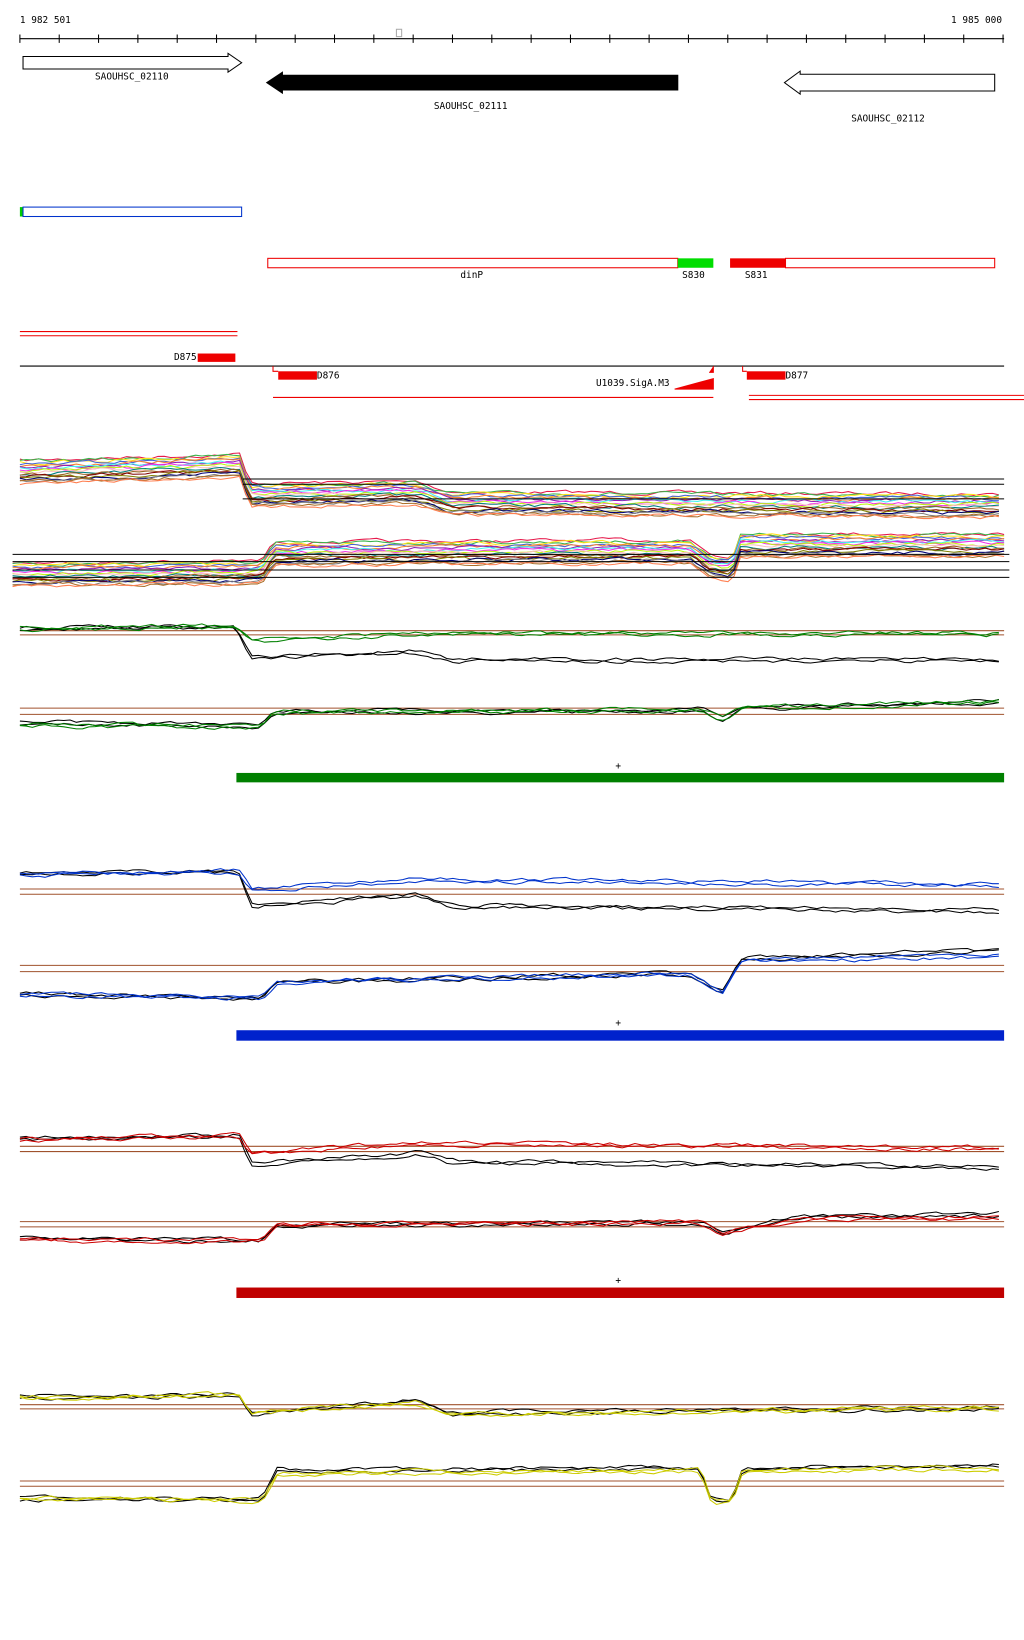  I want to click on segments: D875 D876 U1039.SigA.M3 D877, so click(521, 366).